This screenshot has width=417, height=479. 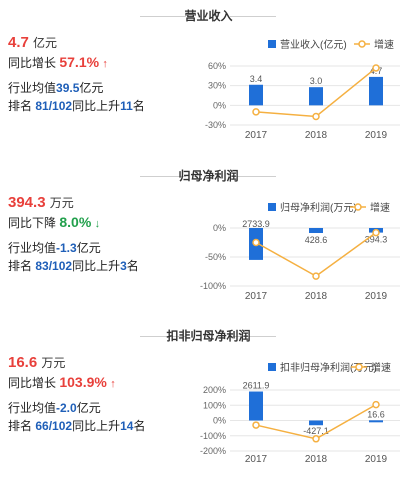 What do you see at coordinates (217, 86) in the screenshot?
I see `y-tick-label: 30%` at bounding box center [217, 86].